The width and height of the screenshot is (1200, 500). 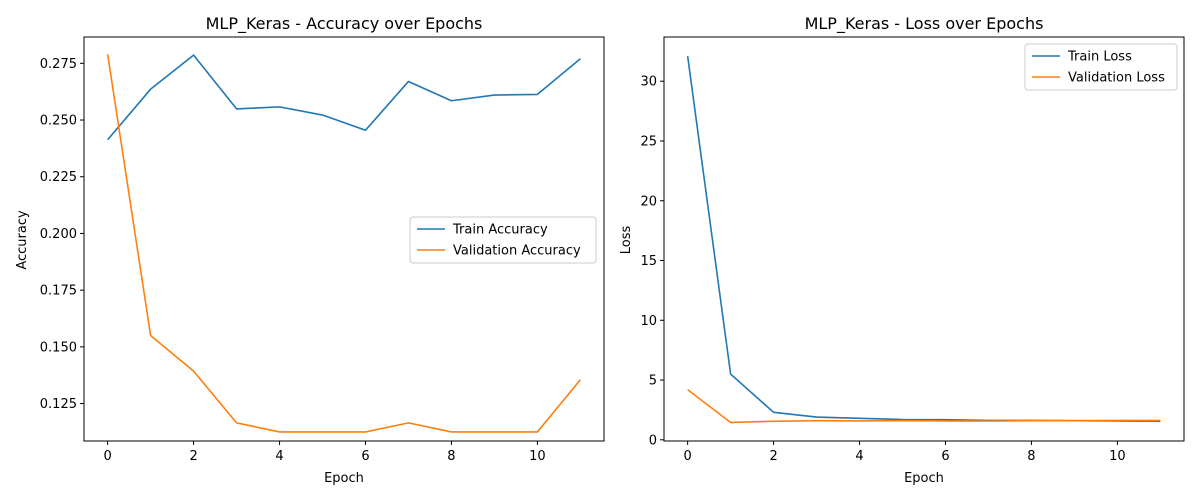 What do you see at coordinates (344, 24) in the screenshot?
I see `accuracy-chart-title: MLP_Keras - Accuracy over Epochs` at bounding box center [344, 24].